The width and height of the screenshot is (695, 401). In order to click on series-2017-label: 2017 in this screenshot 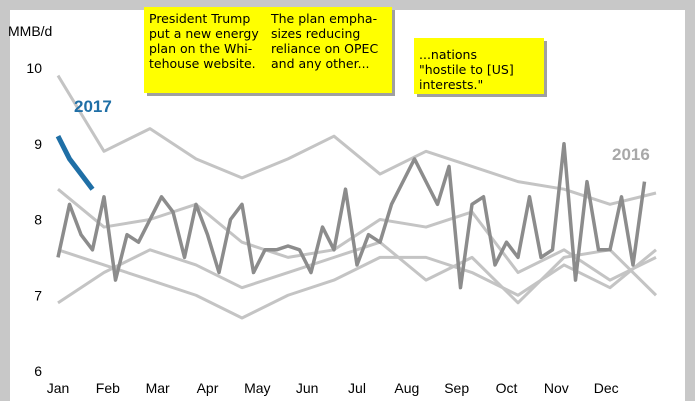, I will do `click(93, 106)`.